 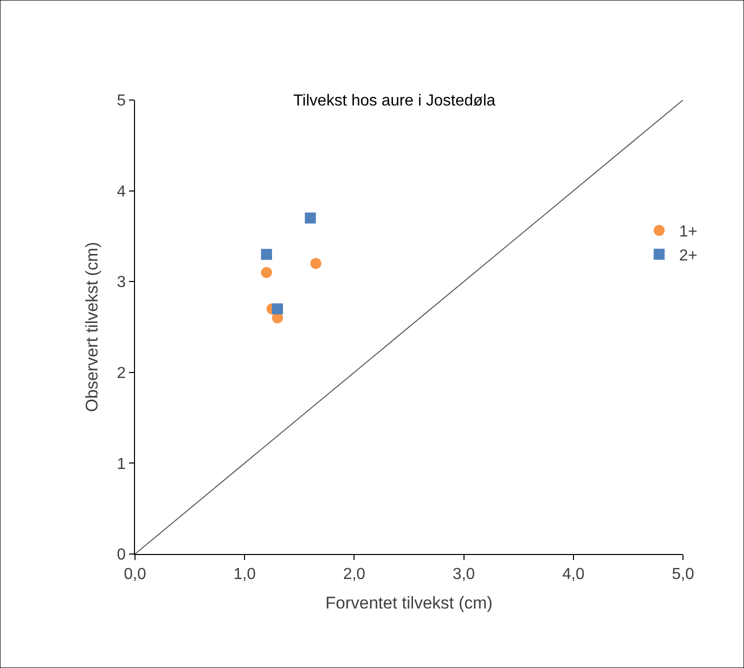 What do you see at coordinates (683, 575) in the screenshot?
I see `x-tick-label: 5,0` at bounding box center [683, 575].